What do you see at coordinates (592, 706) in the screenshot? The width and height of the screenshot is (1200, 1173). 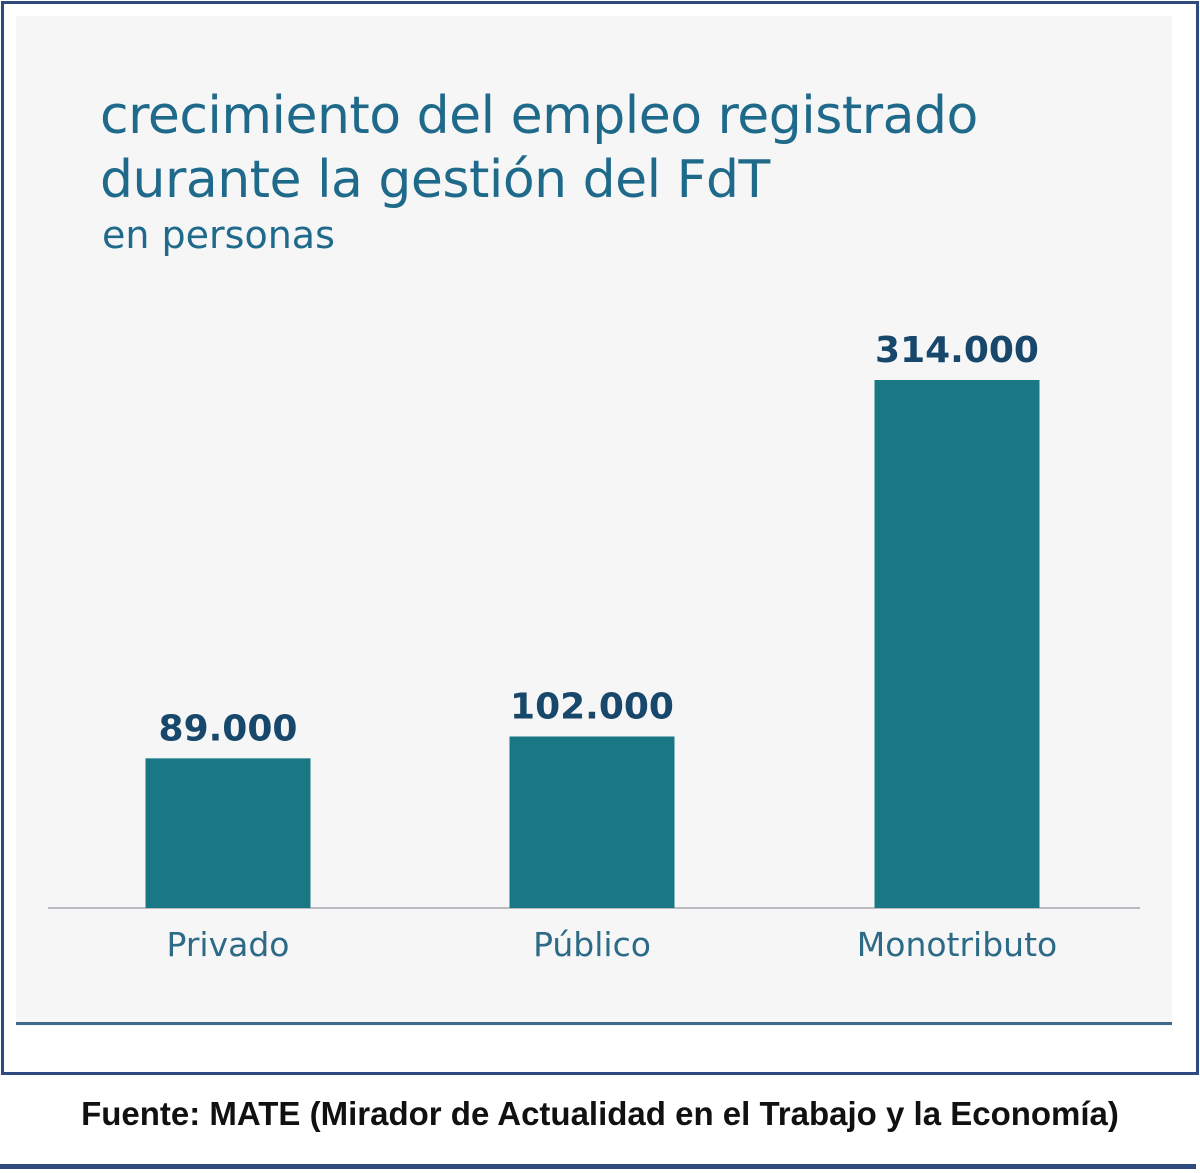 I see `value-label-público: 102.000` at bounding box center [592, 706].